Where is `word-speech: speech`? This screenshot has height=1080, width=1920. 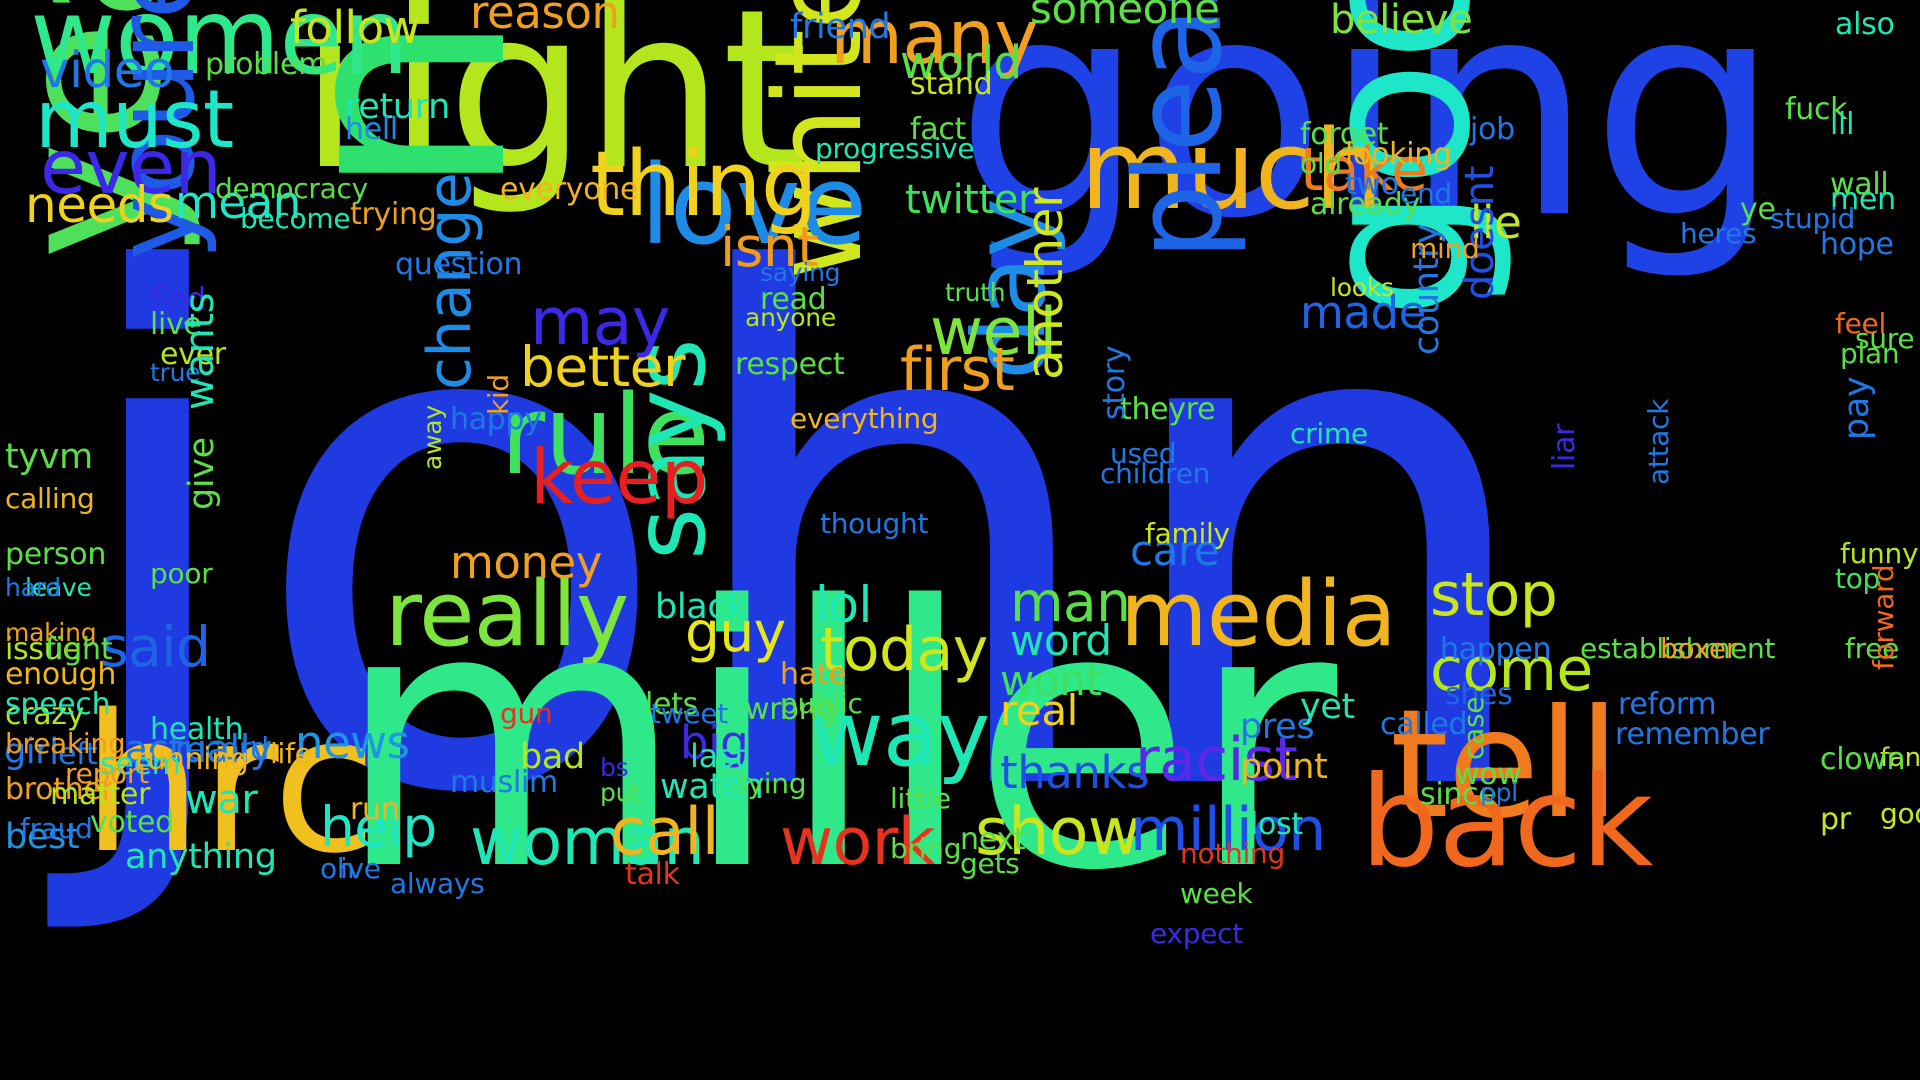
word-speech: speech is located at coordinates (58, 704).